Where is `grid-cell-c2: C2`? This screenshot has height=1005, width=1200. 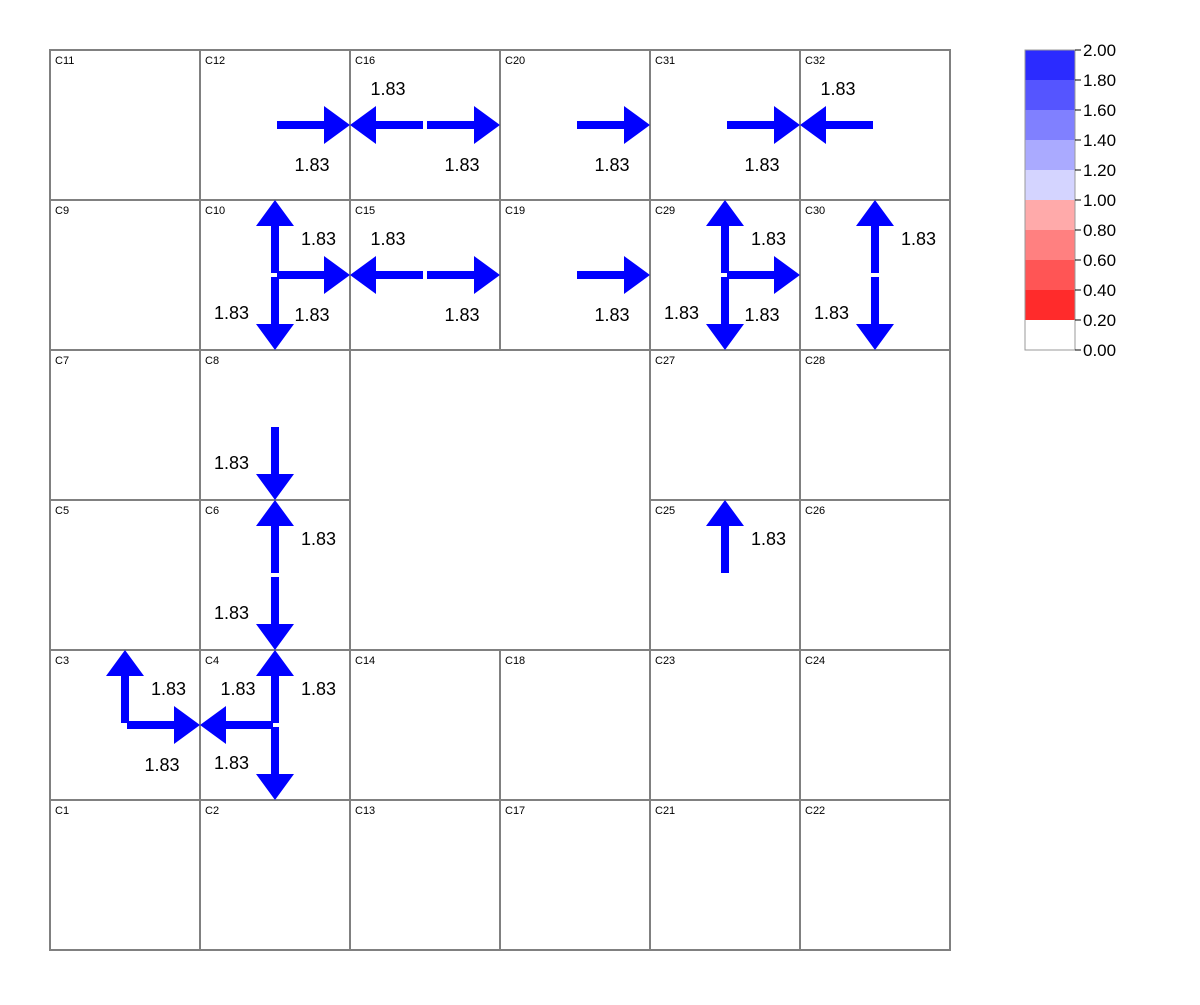 grid-cell-c2: C2 is located at coordinates (275, 875).